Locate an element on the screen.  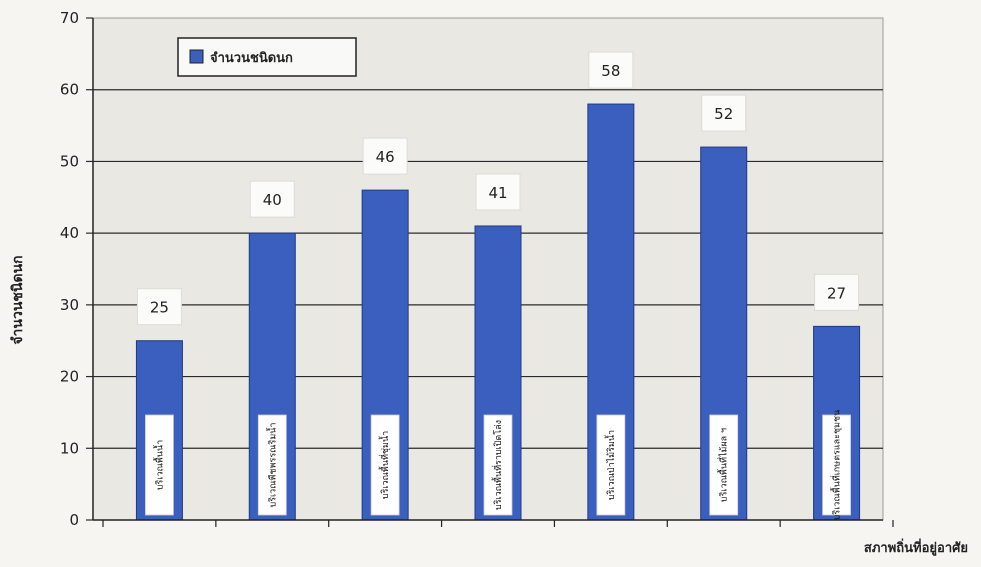
data-label: 25 is located at coordinates (159, 308).